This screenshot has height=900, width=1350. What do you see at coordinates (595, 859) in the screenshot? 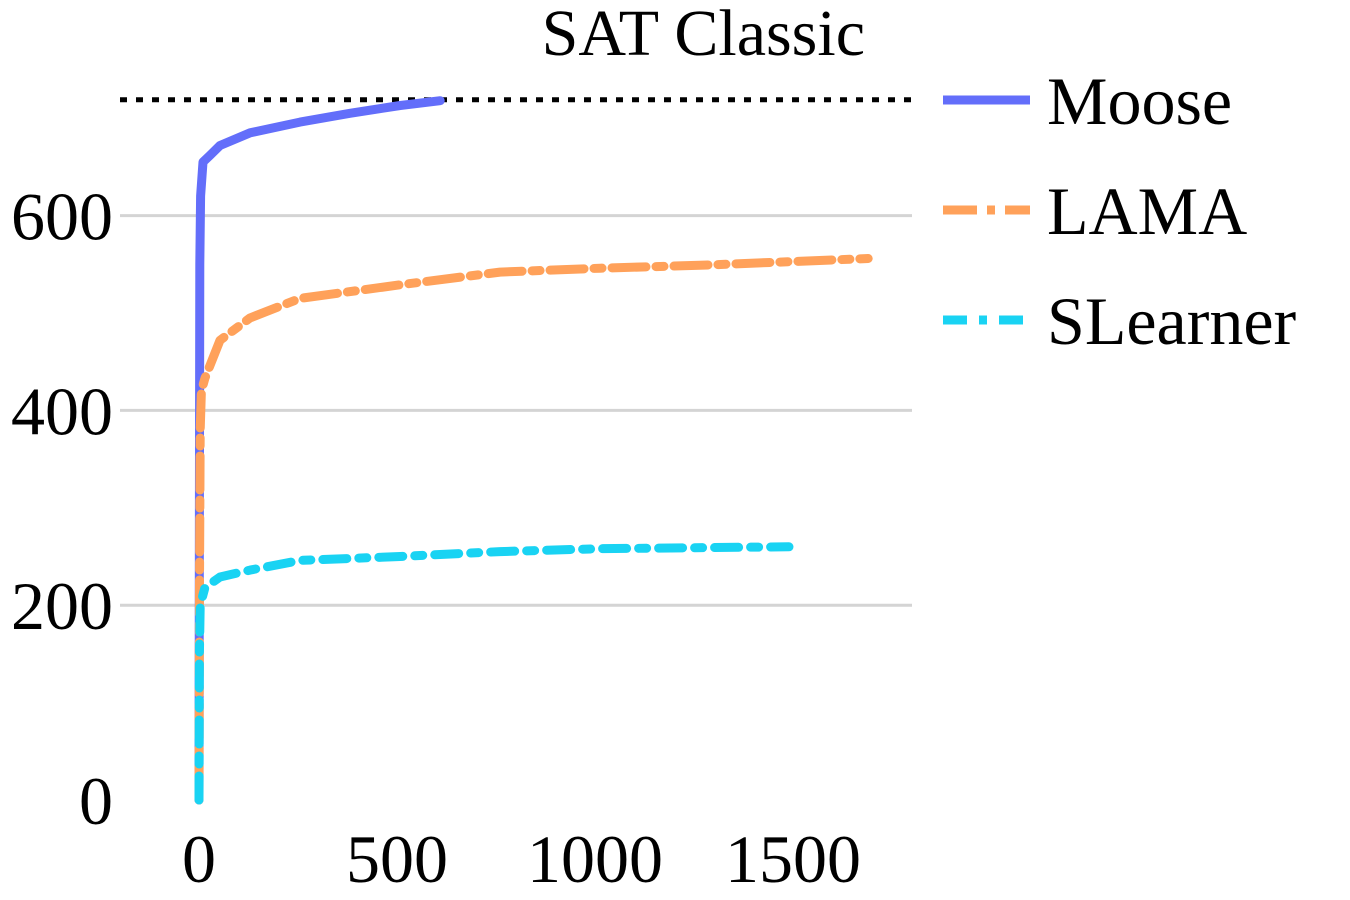
I see `x-tick-label: 1000` at bounding box center [595, 859].